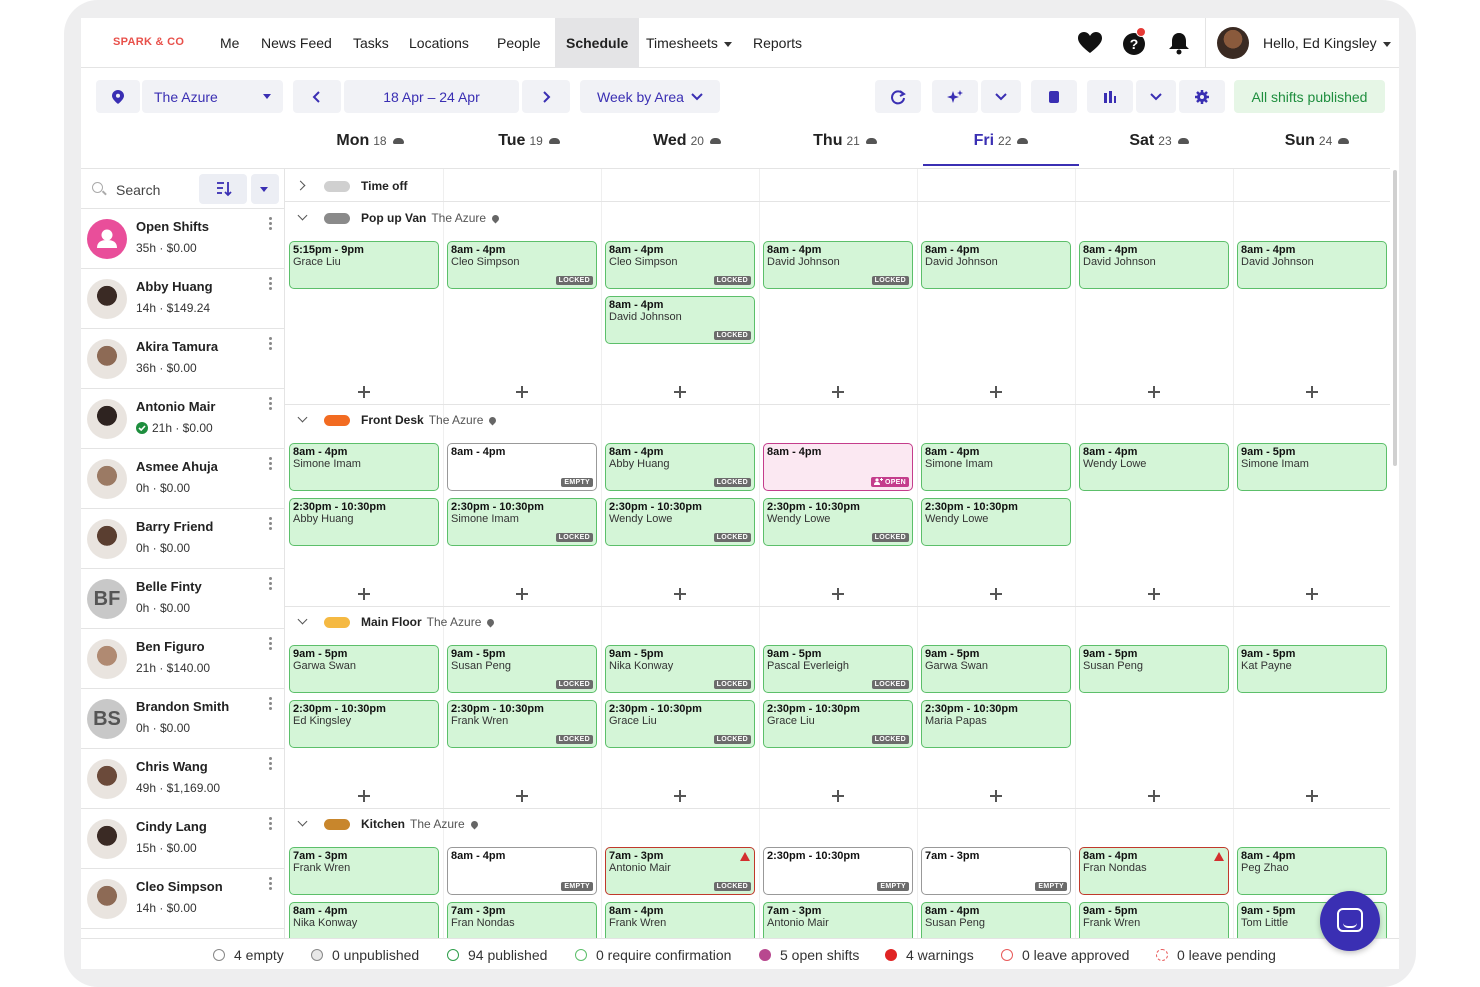 The height and width of the screenshot is (987, 1480). I want to click on shift-card: 9am - 5pm Pascal Everleigh LOCKED, so click(838, 669).